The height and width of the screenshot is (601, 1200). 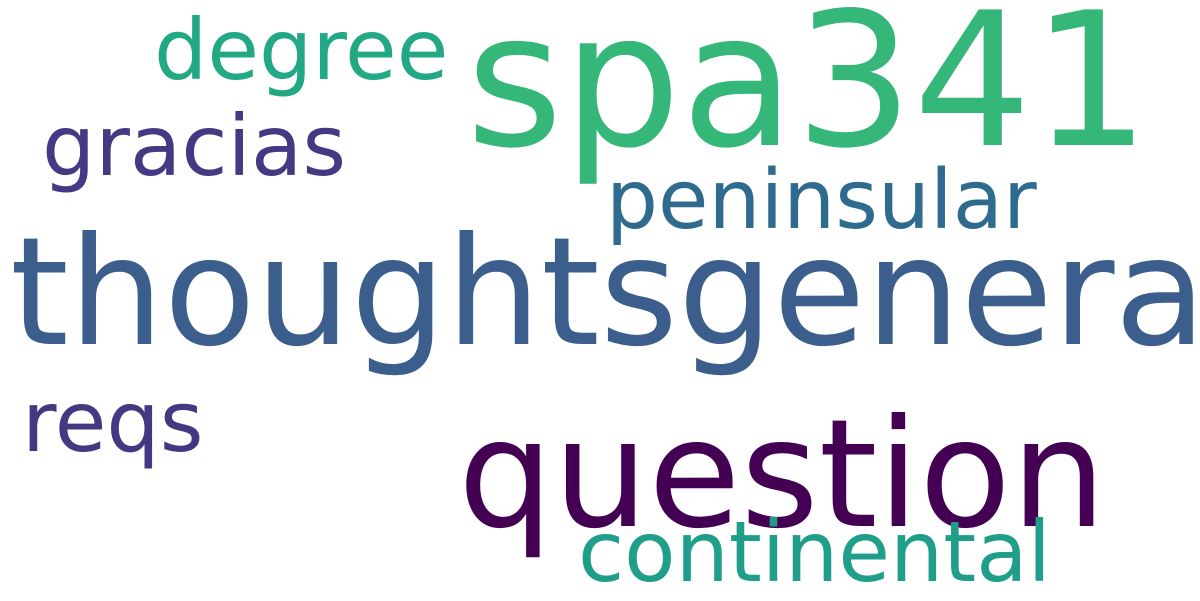 I want to click on word-reqs: reqs, so click(x=113, y=422).